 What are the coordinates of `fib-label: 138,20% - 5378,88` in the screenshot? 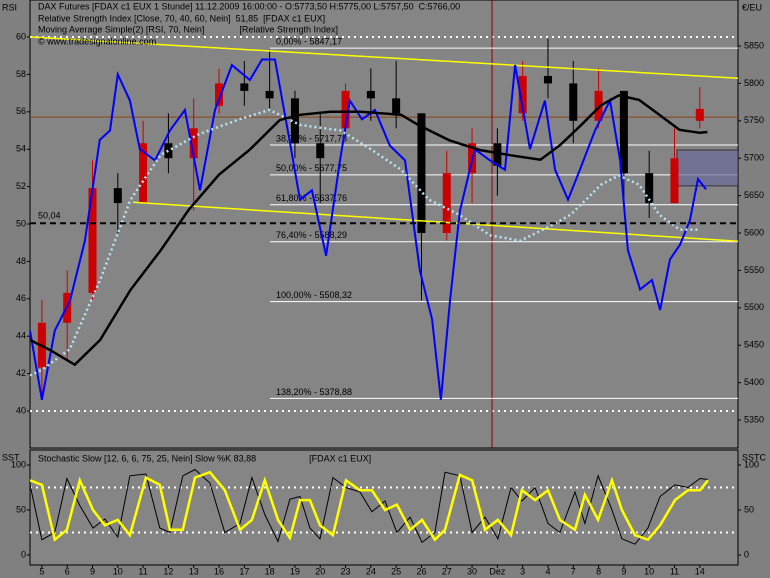 It's located at (314, 392).